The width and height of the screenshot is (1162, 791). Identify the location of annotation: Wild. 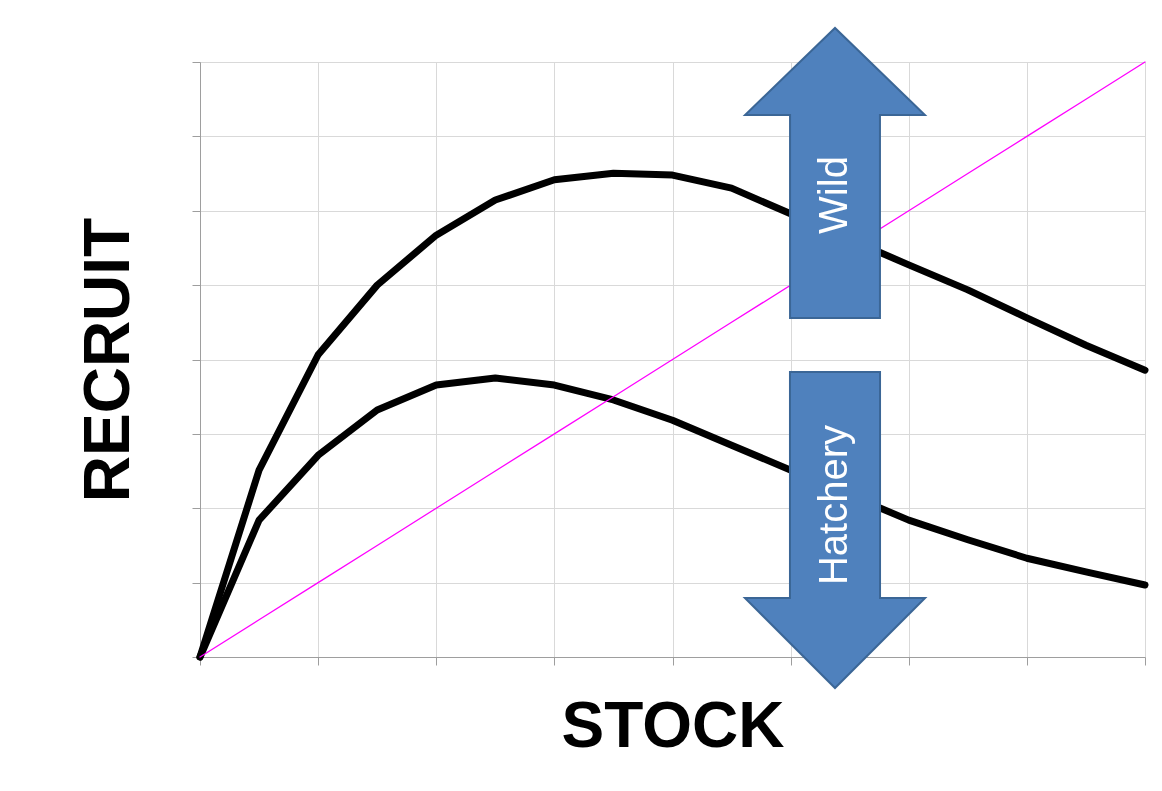
(833, 195).